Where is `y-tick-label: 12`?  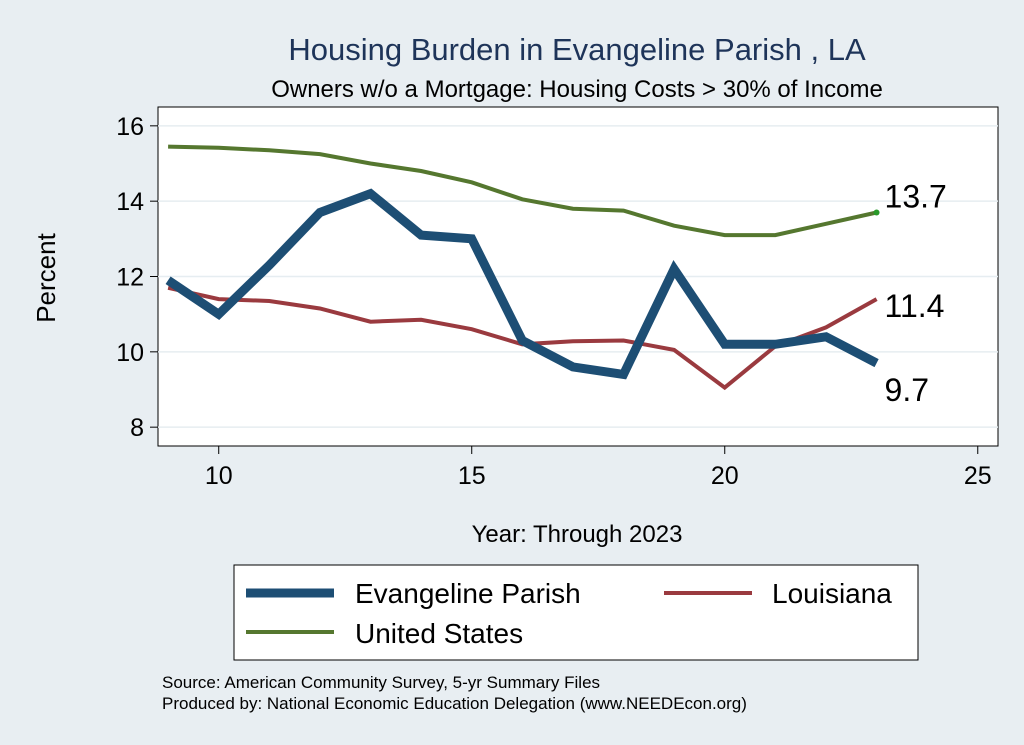
y-tick-label: 12 is located at coordinates (130, 278).